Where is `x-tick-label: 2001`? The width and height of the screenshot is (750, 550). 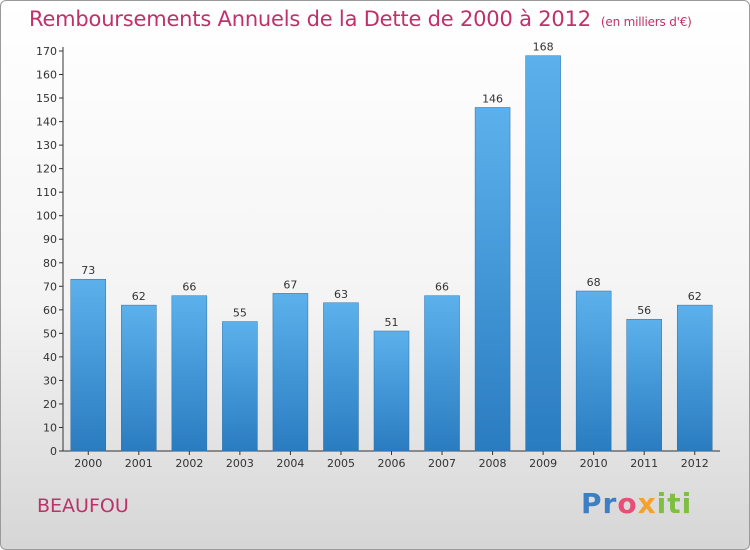 x-tick-label: 2001 is located at coordinates (139, 463).